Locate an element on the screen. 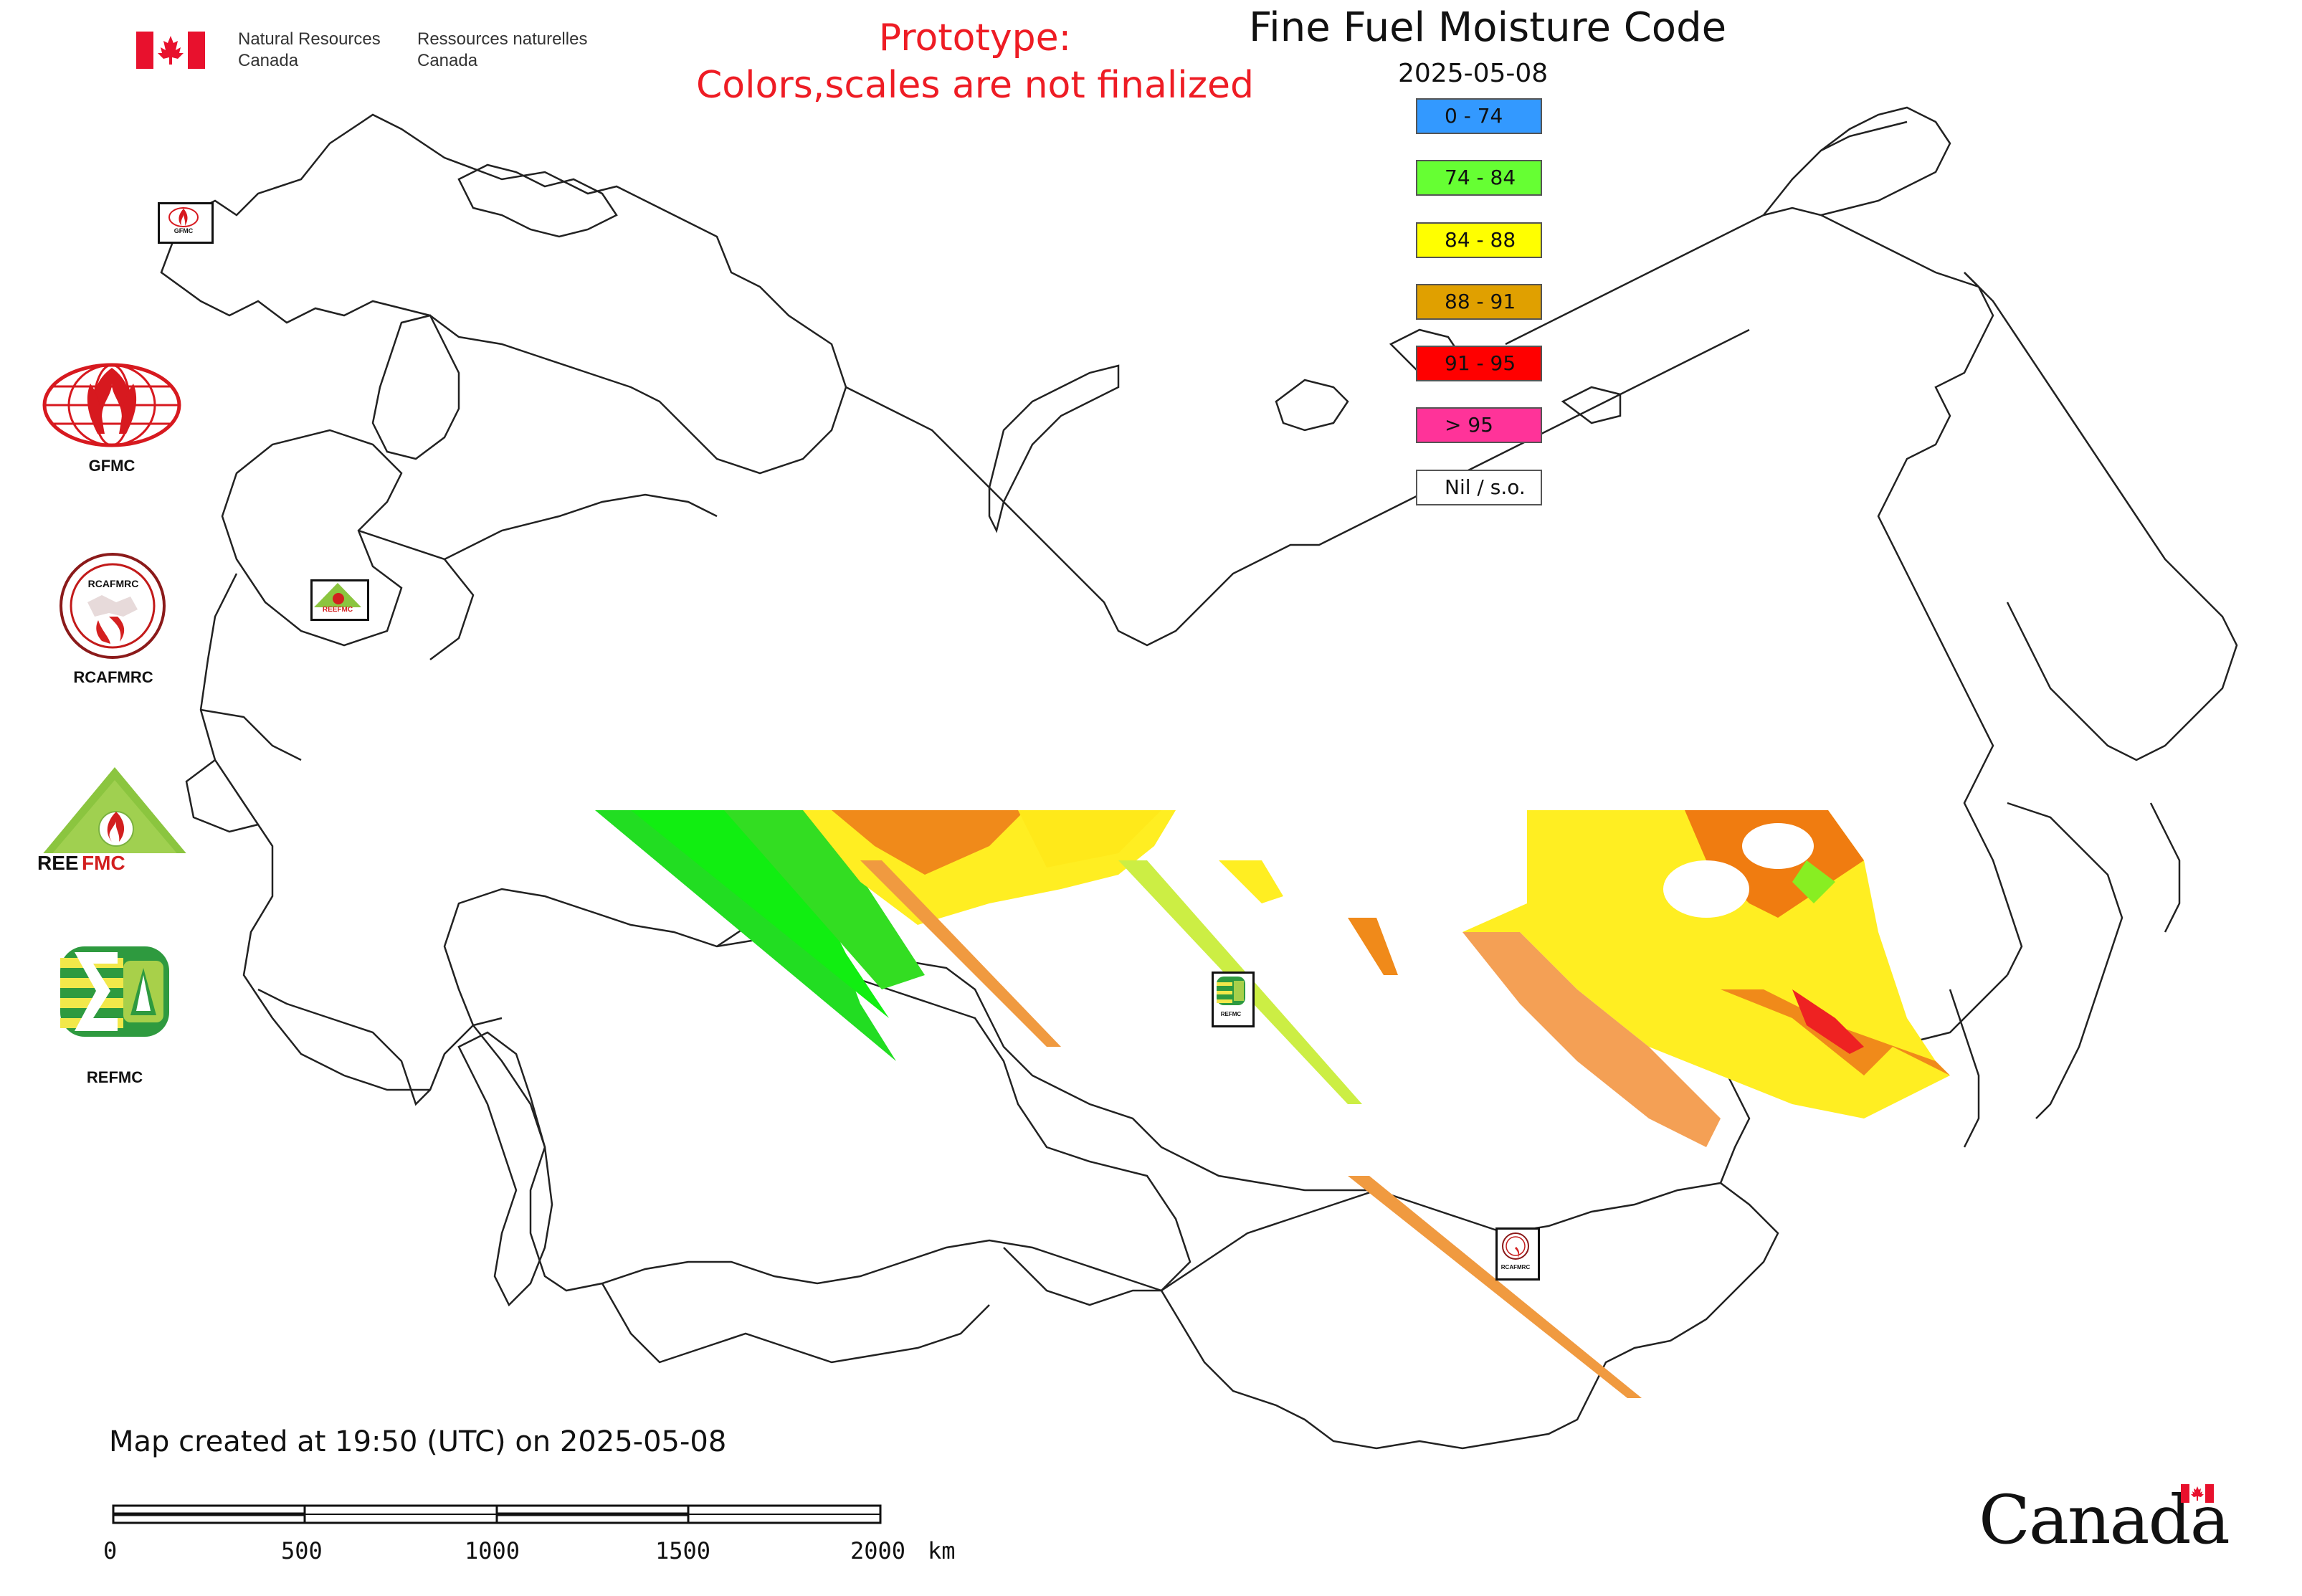 The height and width of the screenshot is (1596, 2302). canada-wordmark: Canada is located at coordinates (2108, 1524).